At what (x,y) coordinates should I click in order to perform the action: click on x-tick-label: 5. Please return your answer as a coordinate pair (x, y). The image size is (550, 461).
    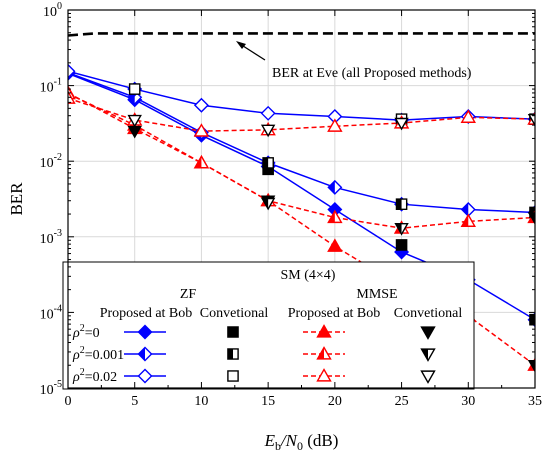
    Looking at the image, I should click on (134, 401).